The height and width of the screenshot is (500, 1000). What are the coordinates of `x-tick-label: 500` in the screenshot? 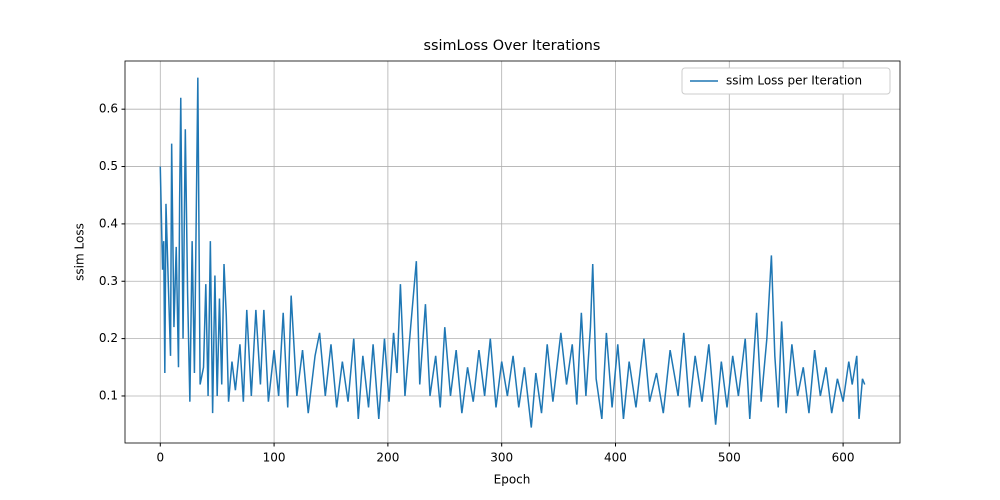 It's located at (729, 458).